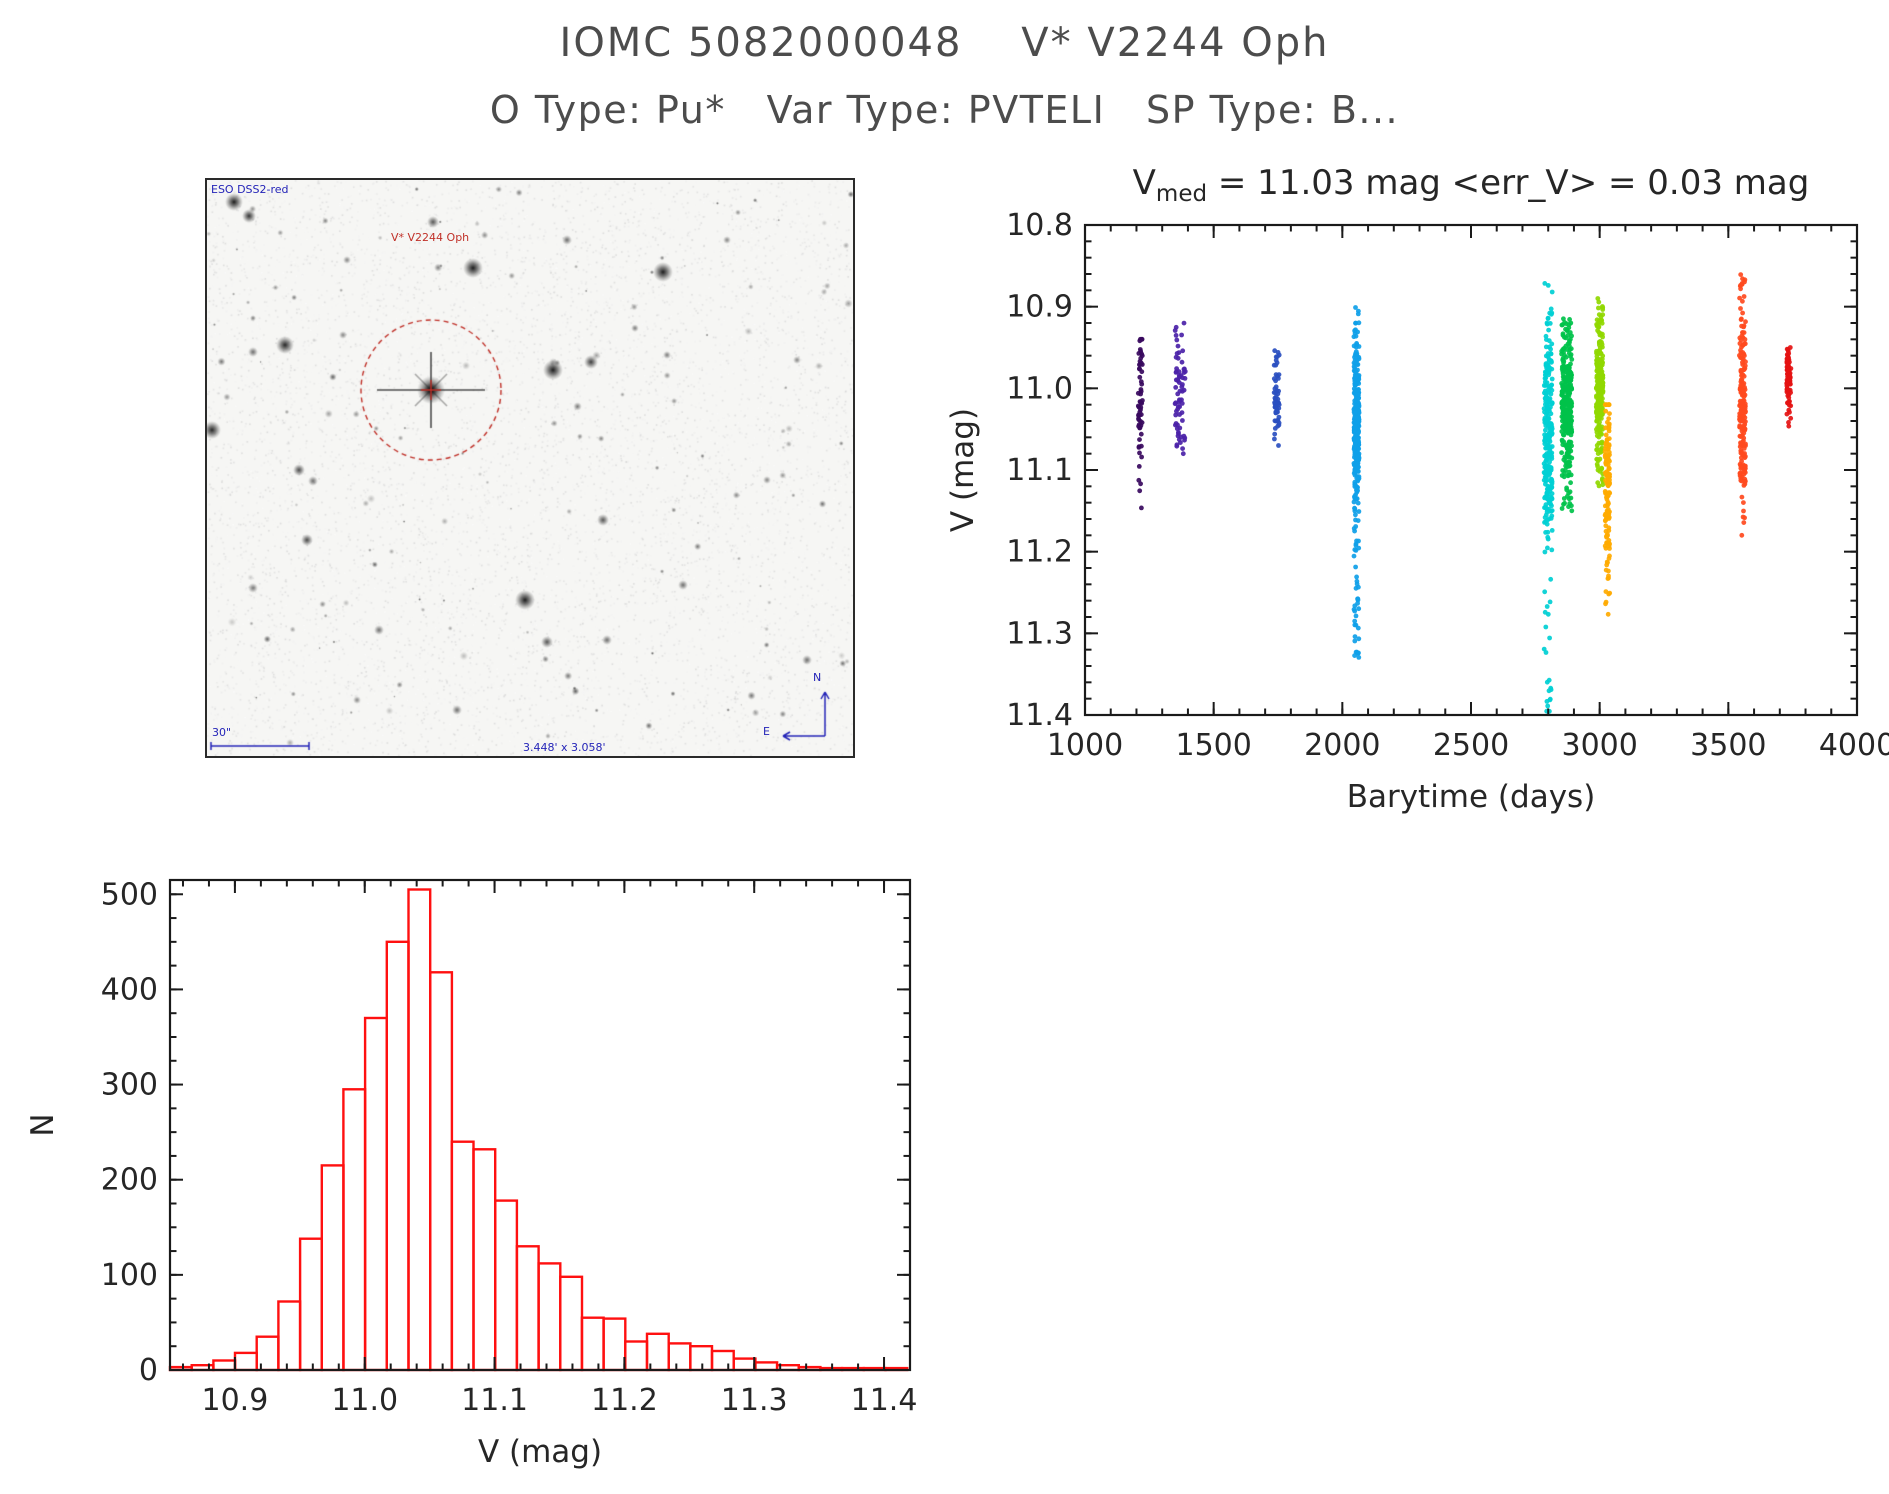 The height and width of the screenshot is (1494, 1889). Describe the element at coordinates (540, 1452) in the screenshot. I see `x-axis-label: V (mag)` at that location.